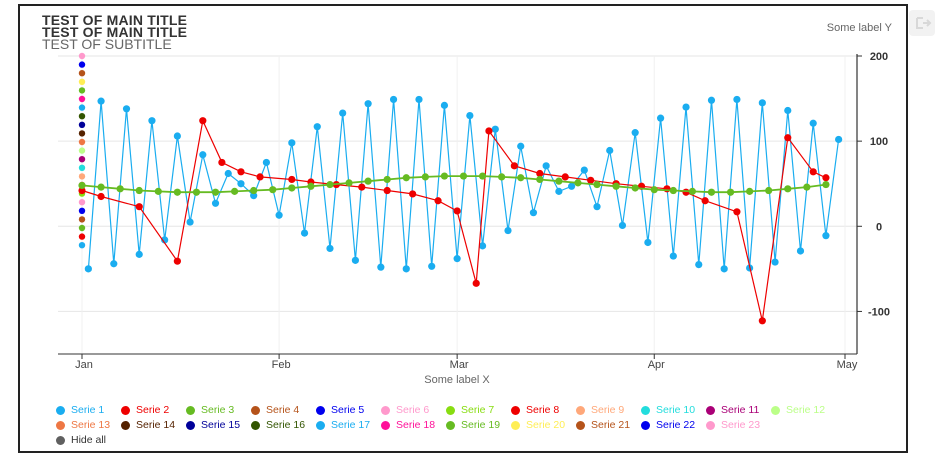 The image size is (944, 458). I want to click on export-icon, so click(924, 23).